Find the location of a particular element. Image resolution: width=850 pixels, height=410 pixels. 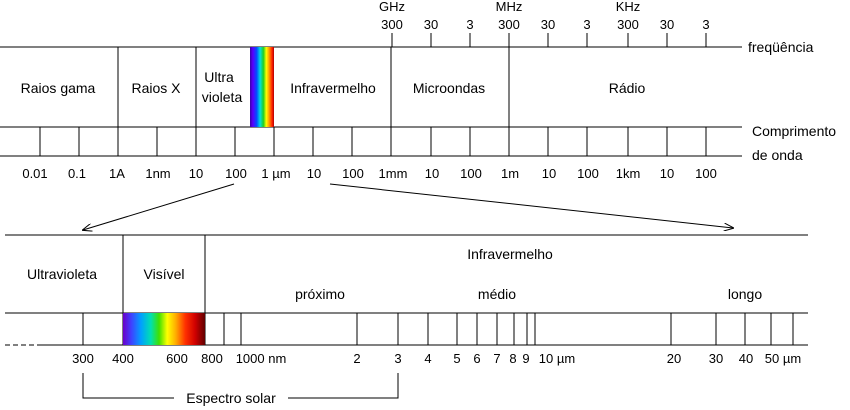

bottom-tick-label: 400 is located at coordinates (123, 358).